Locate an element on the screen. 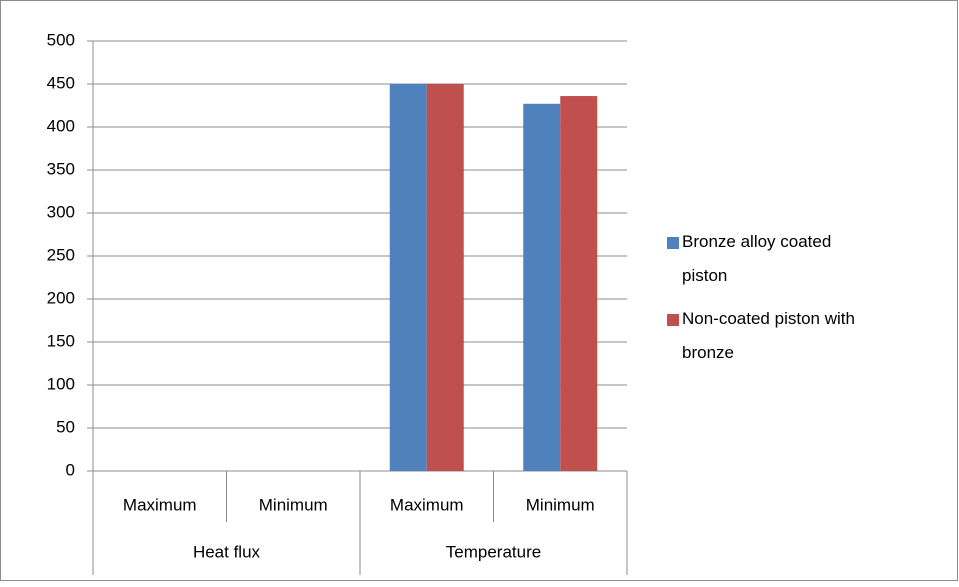  y-tick-label: 500 is located at coordinates (61, 39).